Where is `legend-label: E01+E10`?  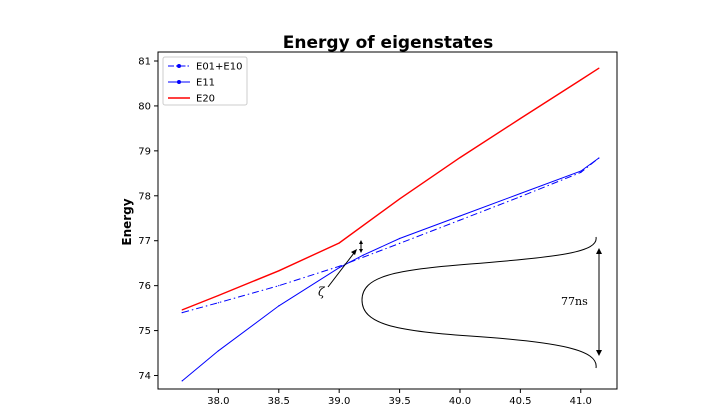
legend-label: E01+E10 is located at coordinates (219, 67).